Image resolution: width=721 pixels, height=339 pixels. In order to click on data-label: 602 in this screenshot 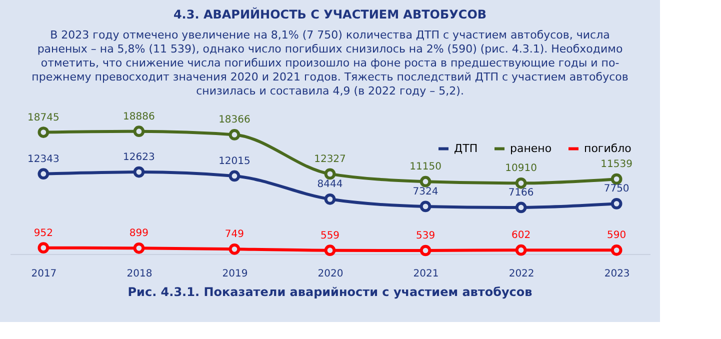, I will do `click(521, 236)`.